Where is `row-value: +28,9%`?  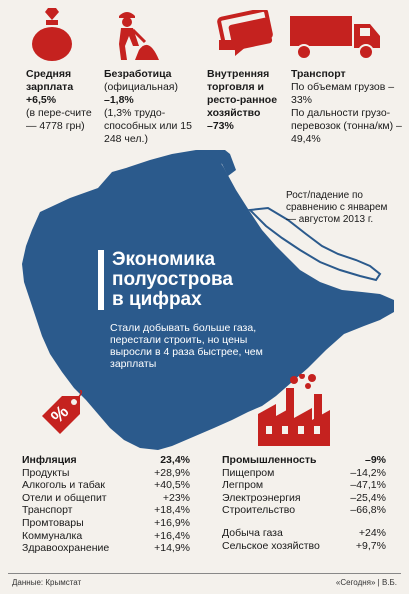 row-value: +28,9% is located at coordinates (172, 472).